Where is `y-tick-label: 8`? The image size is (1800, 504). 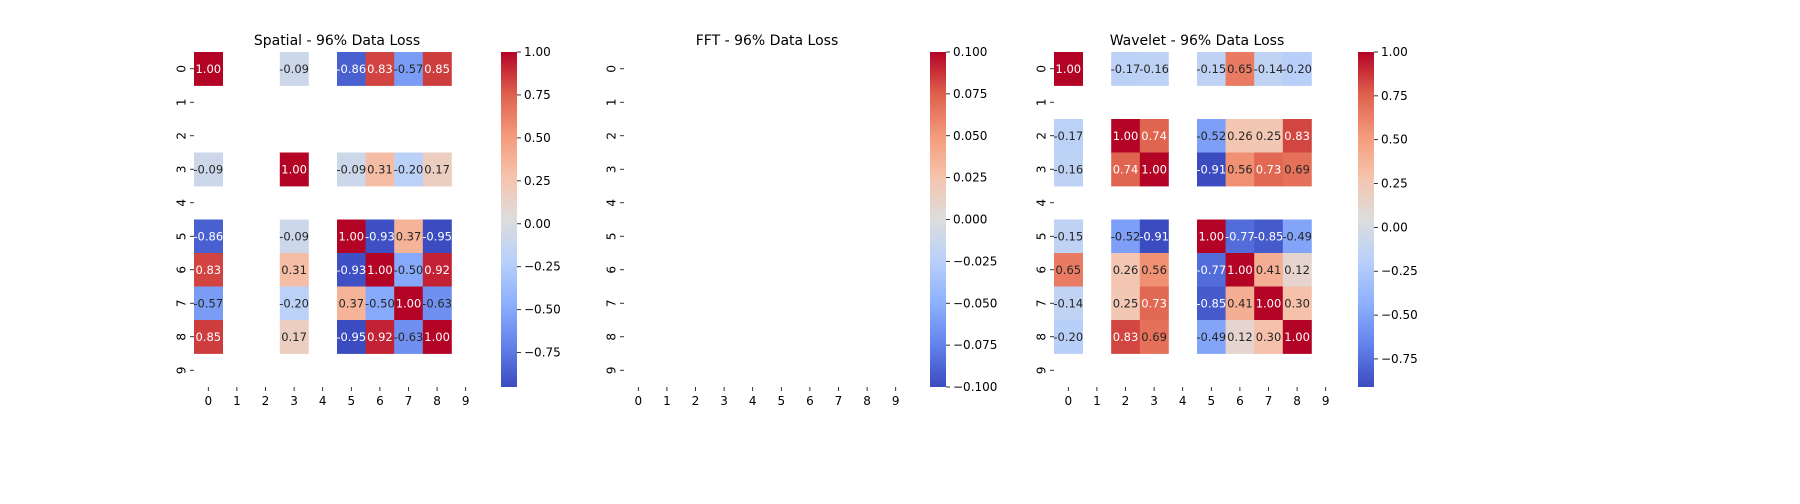 y-tick-label: 8 is located at coordinates (1042, 337).